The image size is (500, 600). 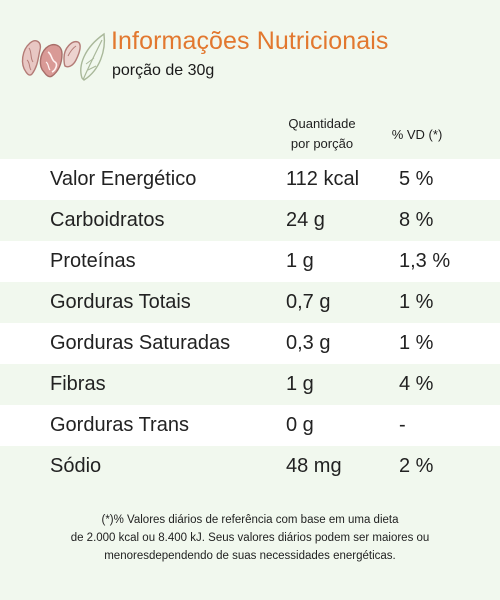 I want to click on nutrient-quantity: 0,3 g, so click(x=308, y=343).